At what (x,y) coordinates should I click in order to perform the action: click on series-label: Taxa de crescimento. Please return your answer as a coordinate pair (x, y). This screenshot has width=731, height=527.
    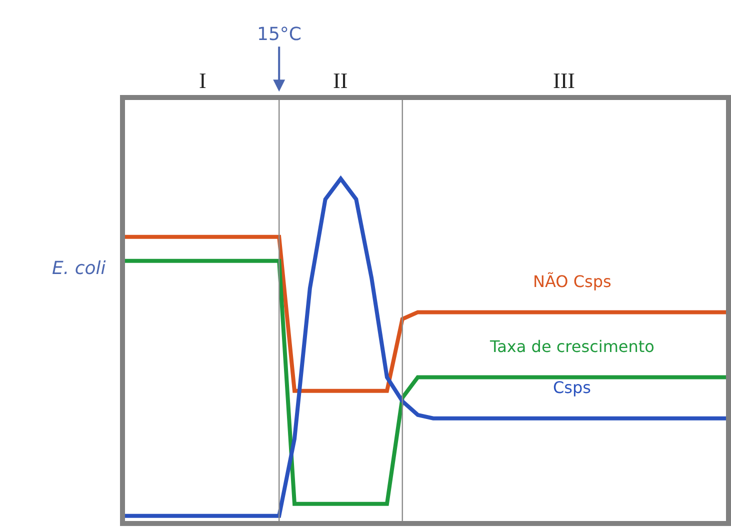
    Looking at the image, I should click on (571, 346).